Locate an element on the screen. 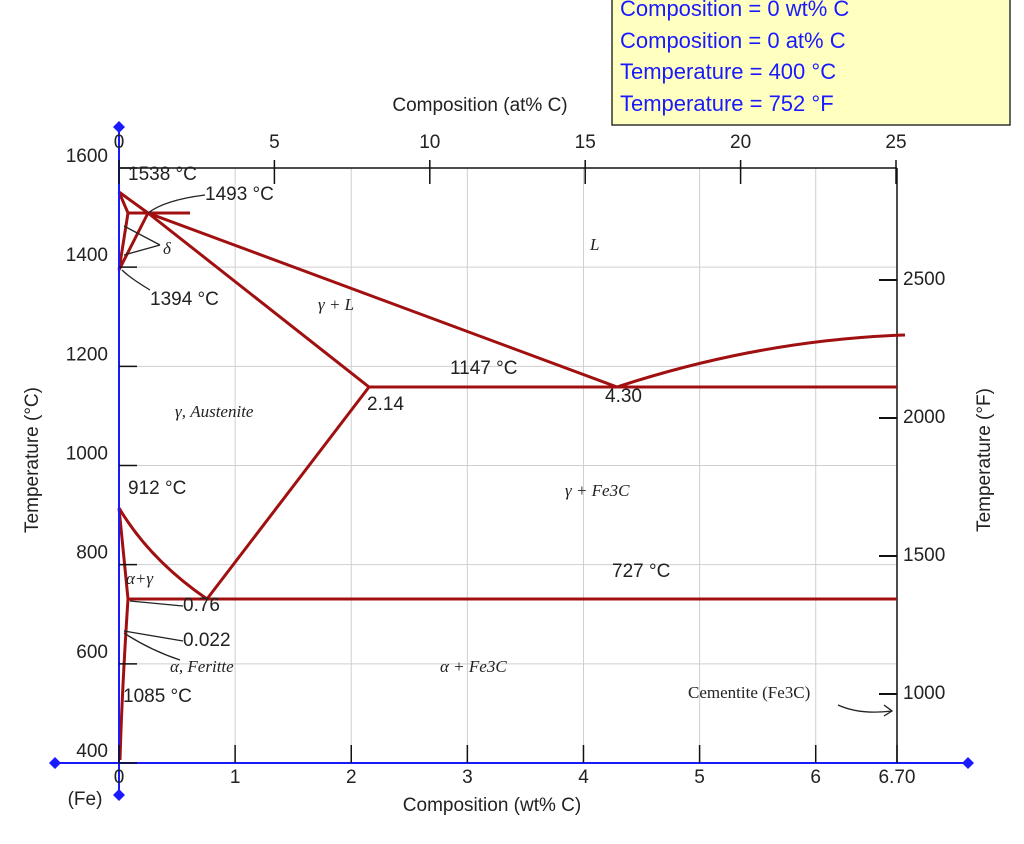 The image size is (1024, 844). annotation: γ + L is located at coordinates (336, 304).